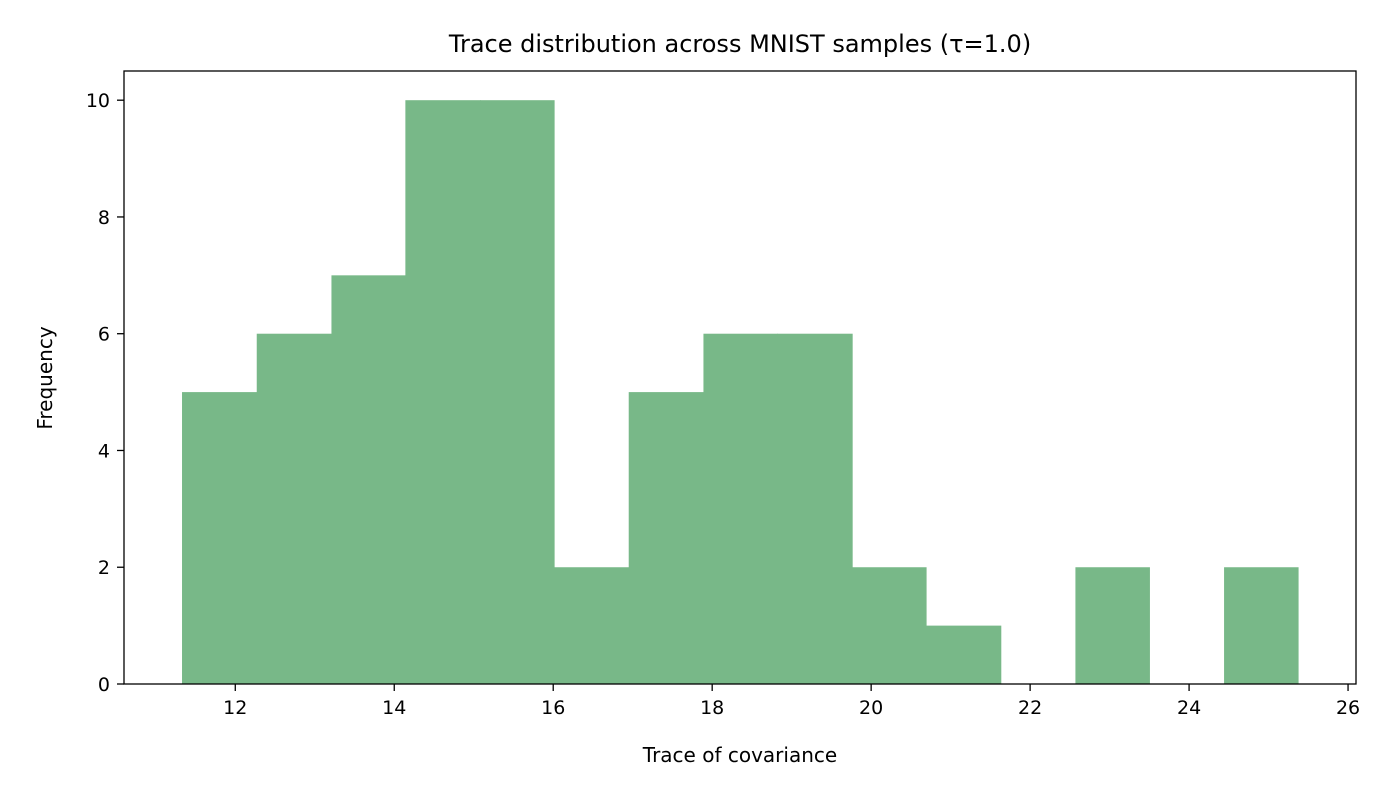  What do you see at coordinates (712, 708) in the screenshot?
I see `x-tick-label: 18` at bounding box center [712, 708].